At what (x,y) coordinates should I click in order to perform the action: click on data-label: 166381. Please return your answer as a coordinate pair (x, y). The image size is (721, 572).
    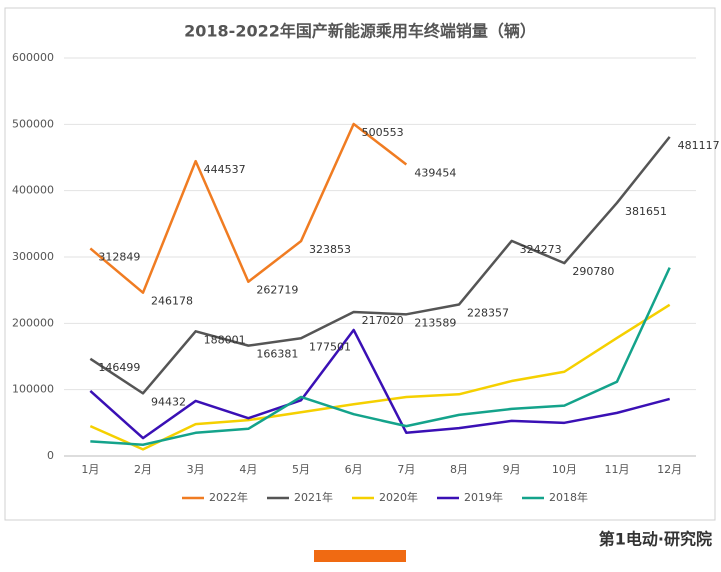
    Looking at the image, I should click on (277, 354).